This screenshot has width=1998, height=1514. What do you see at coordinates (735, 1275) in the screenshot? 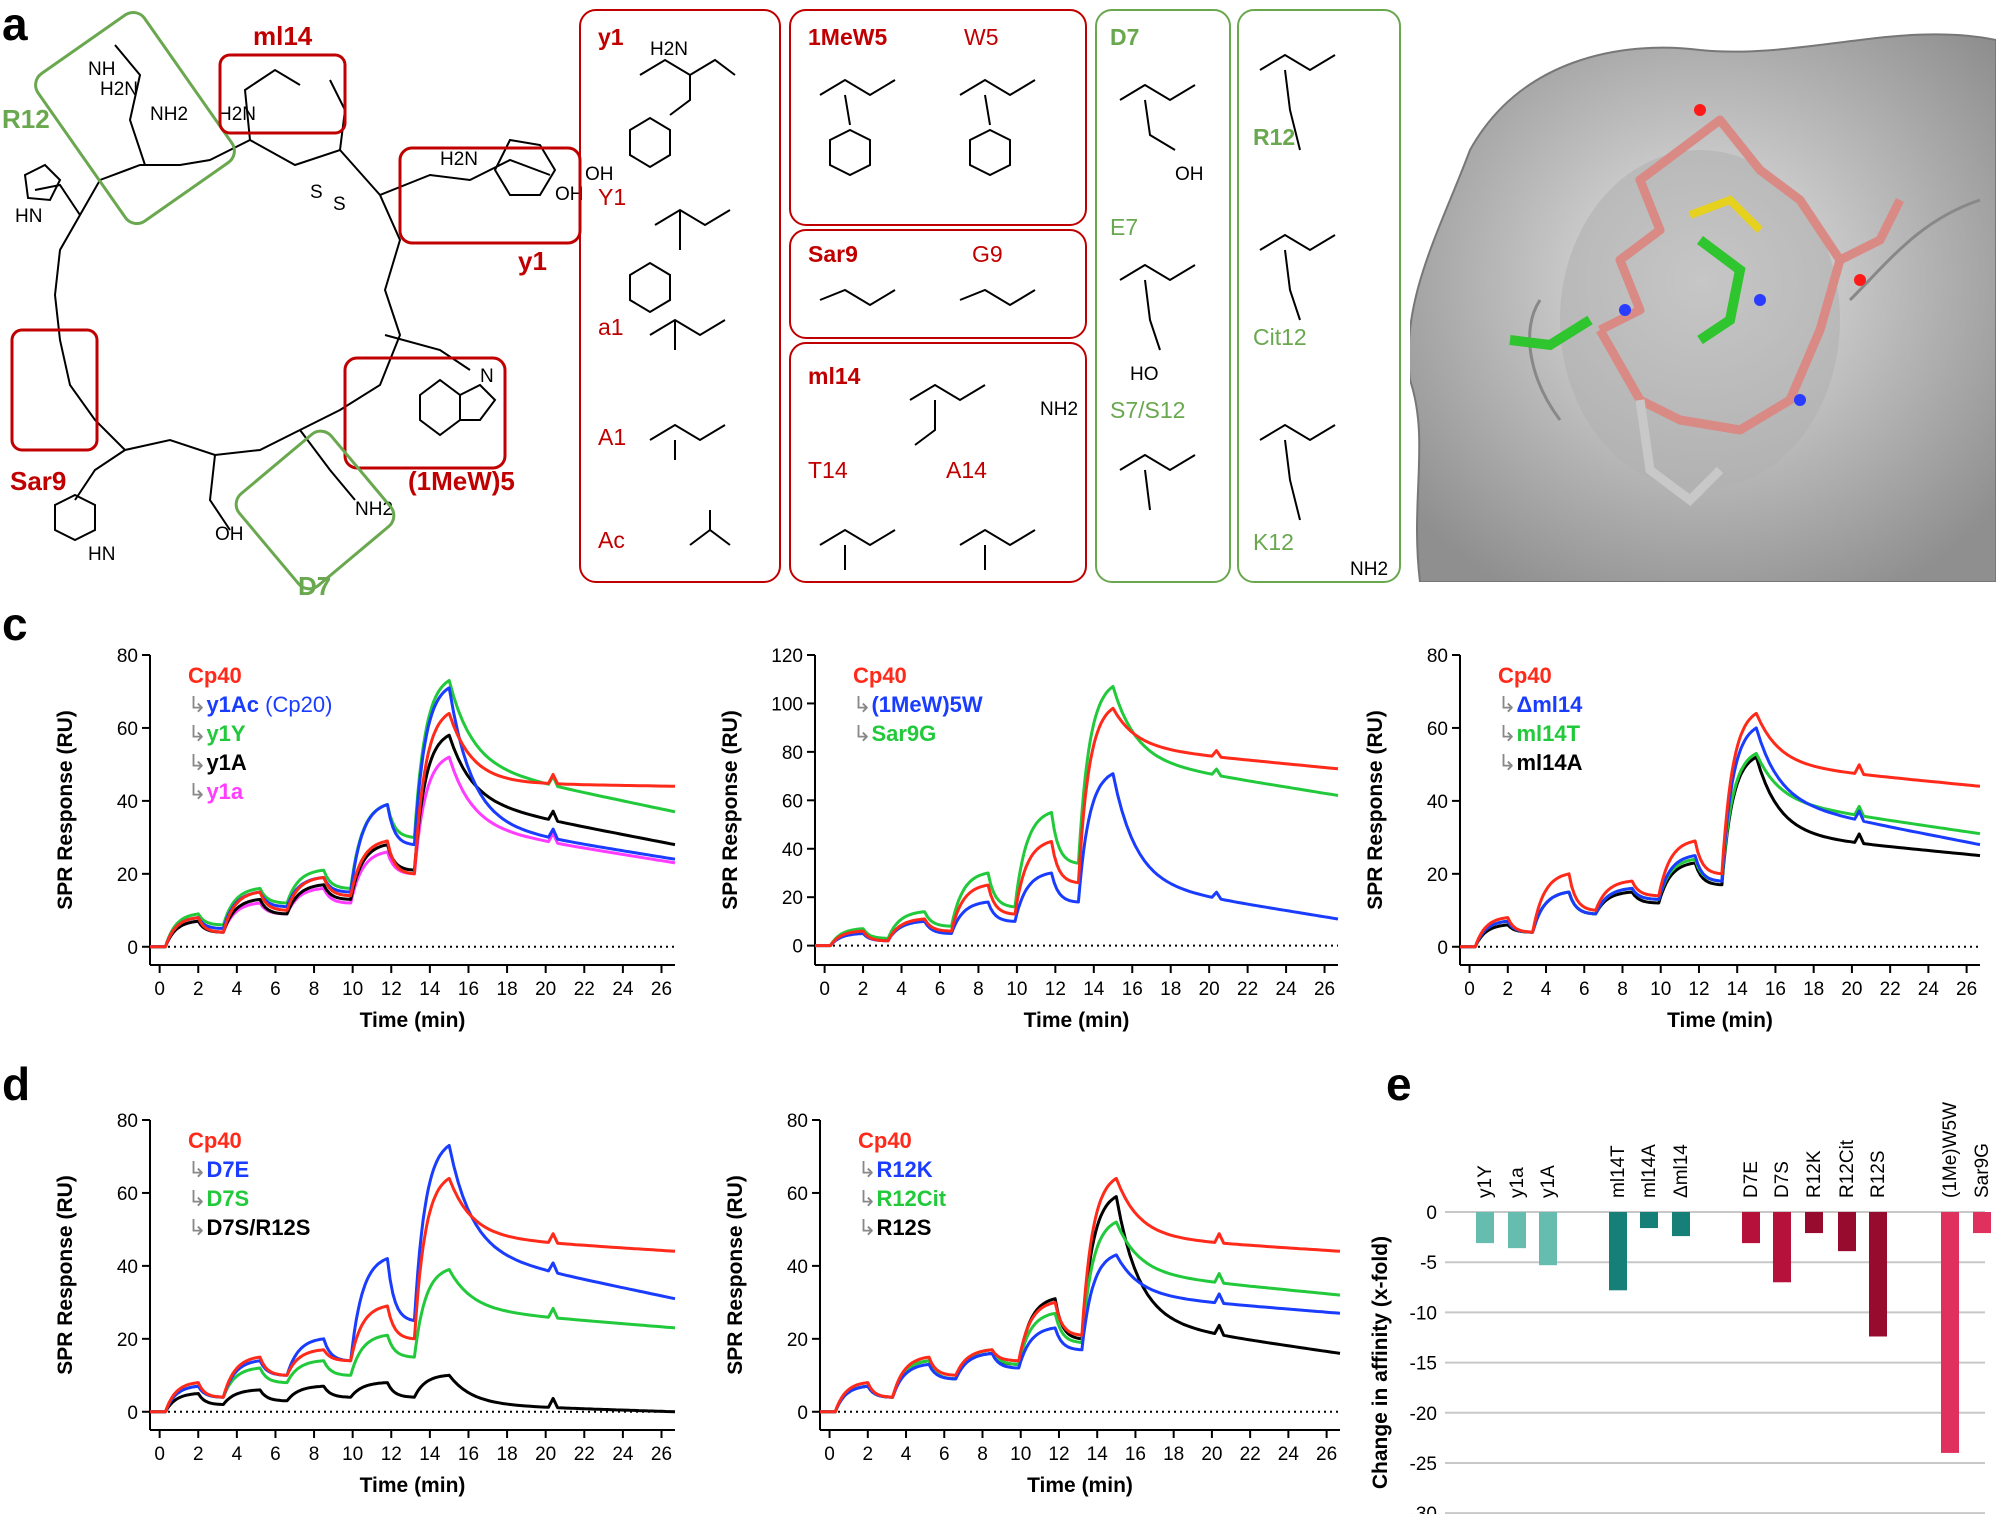
I see `y-axis-title: SPR Response (RU)` at bounding box center [735, 1275].